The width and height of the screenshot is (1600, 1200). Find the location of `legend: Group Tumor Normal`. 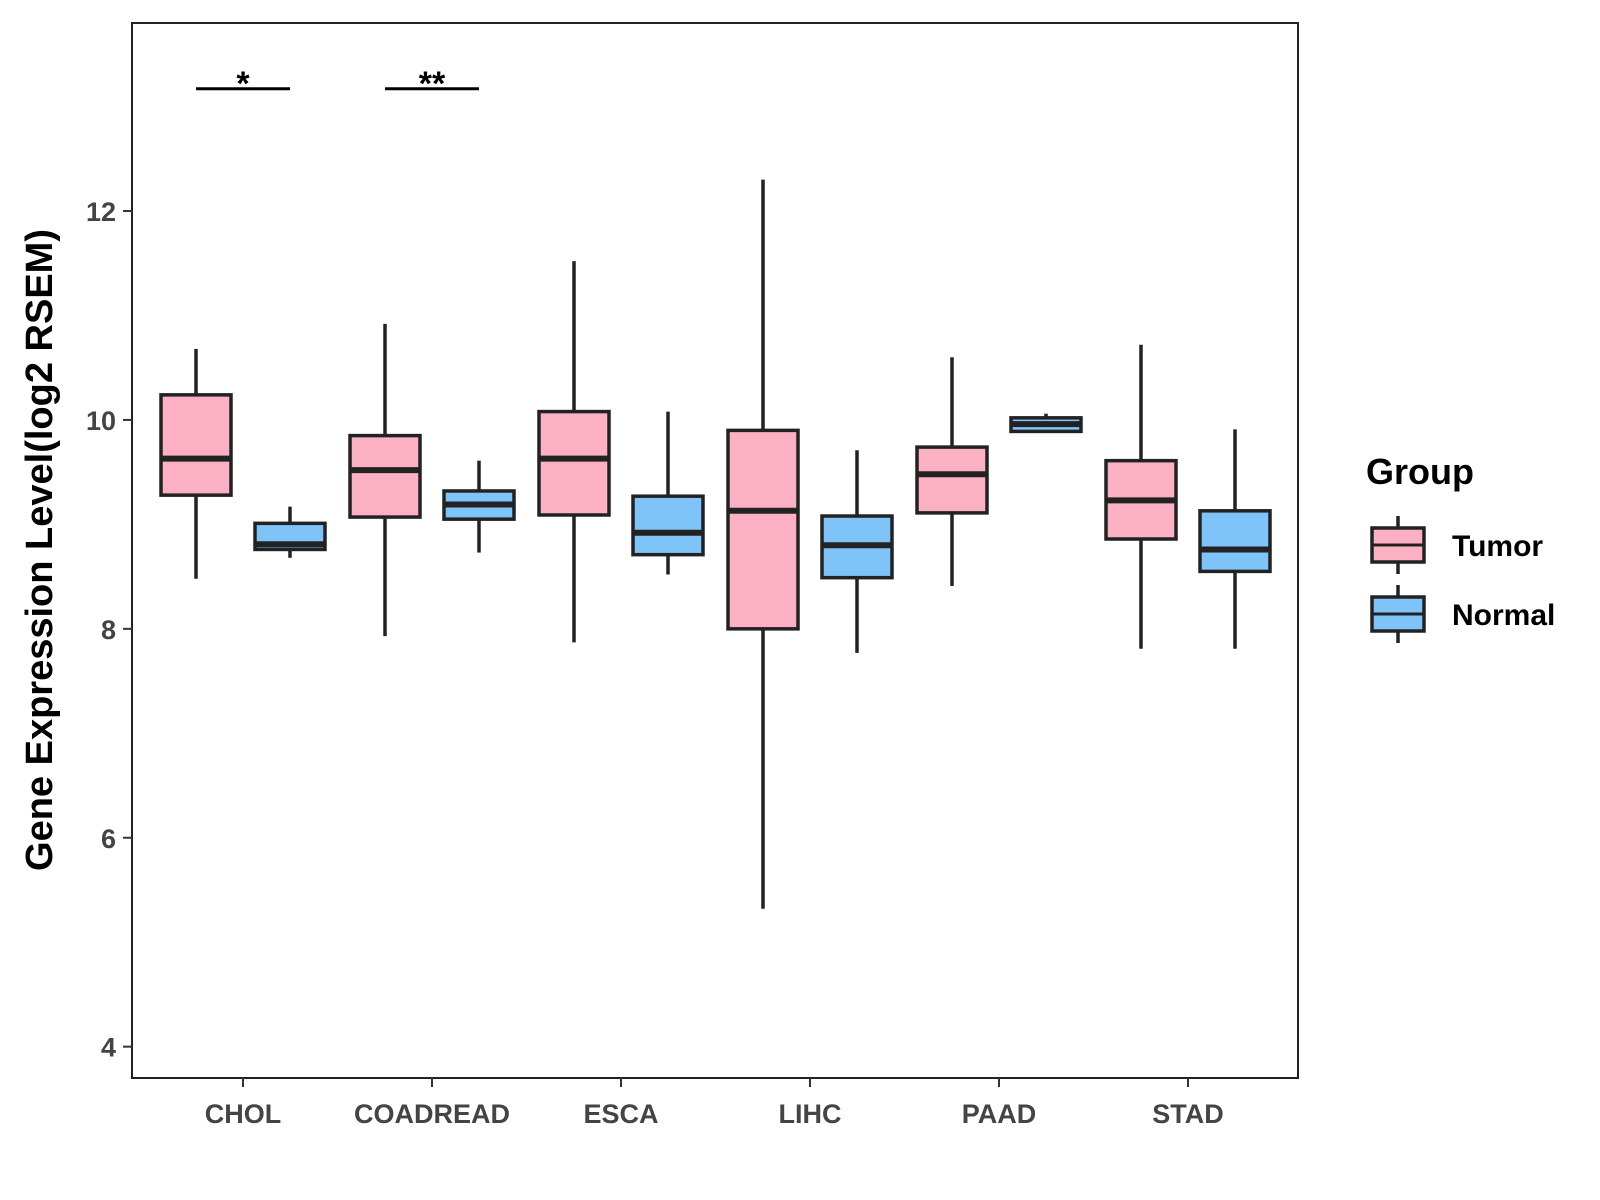

legend: Group Tumor Normal is located at coordinates (1460, 547).